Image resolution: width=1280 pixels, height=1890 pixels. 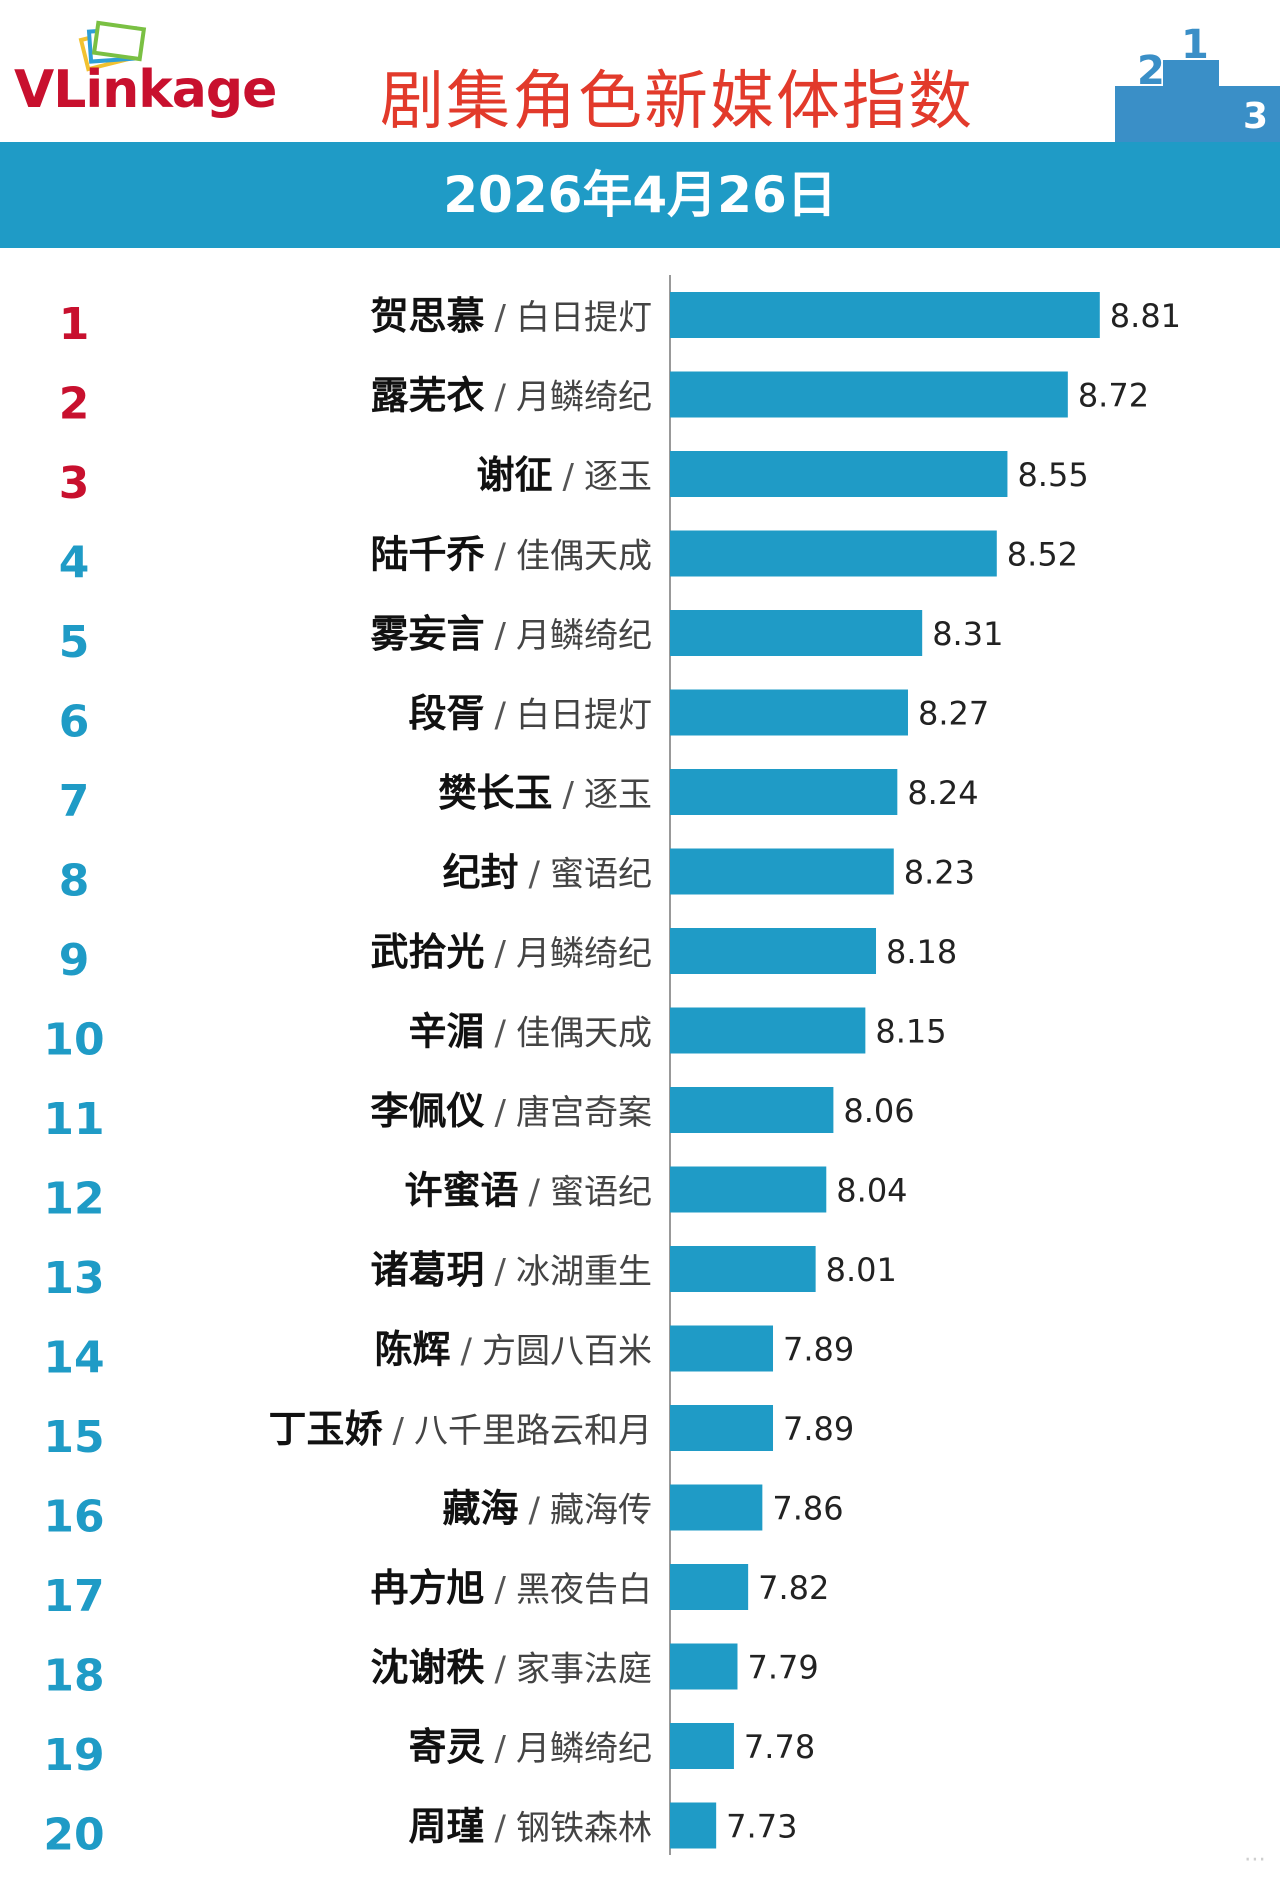 I want to click on rank-label: 12, so click(x=73, y=1199).